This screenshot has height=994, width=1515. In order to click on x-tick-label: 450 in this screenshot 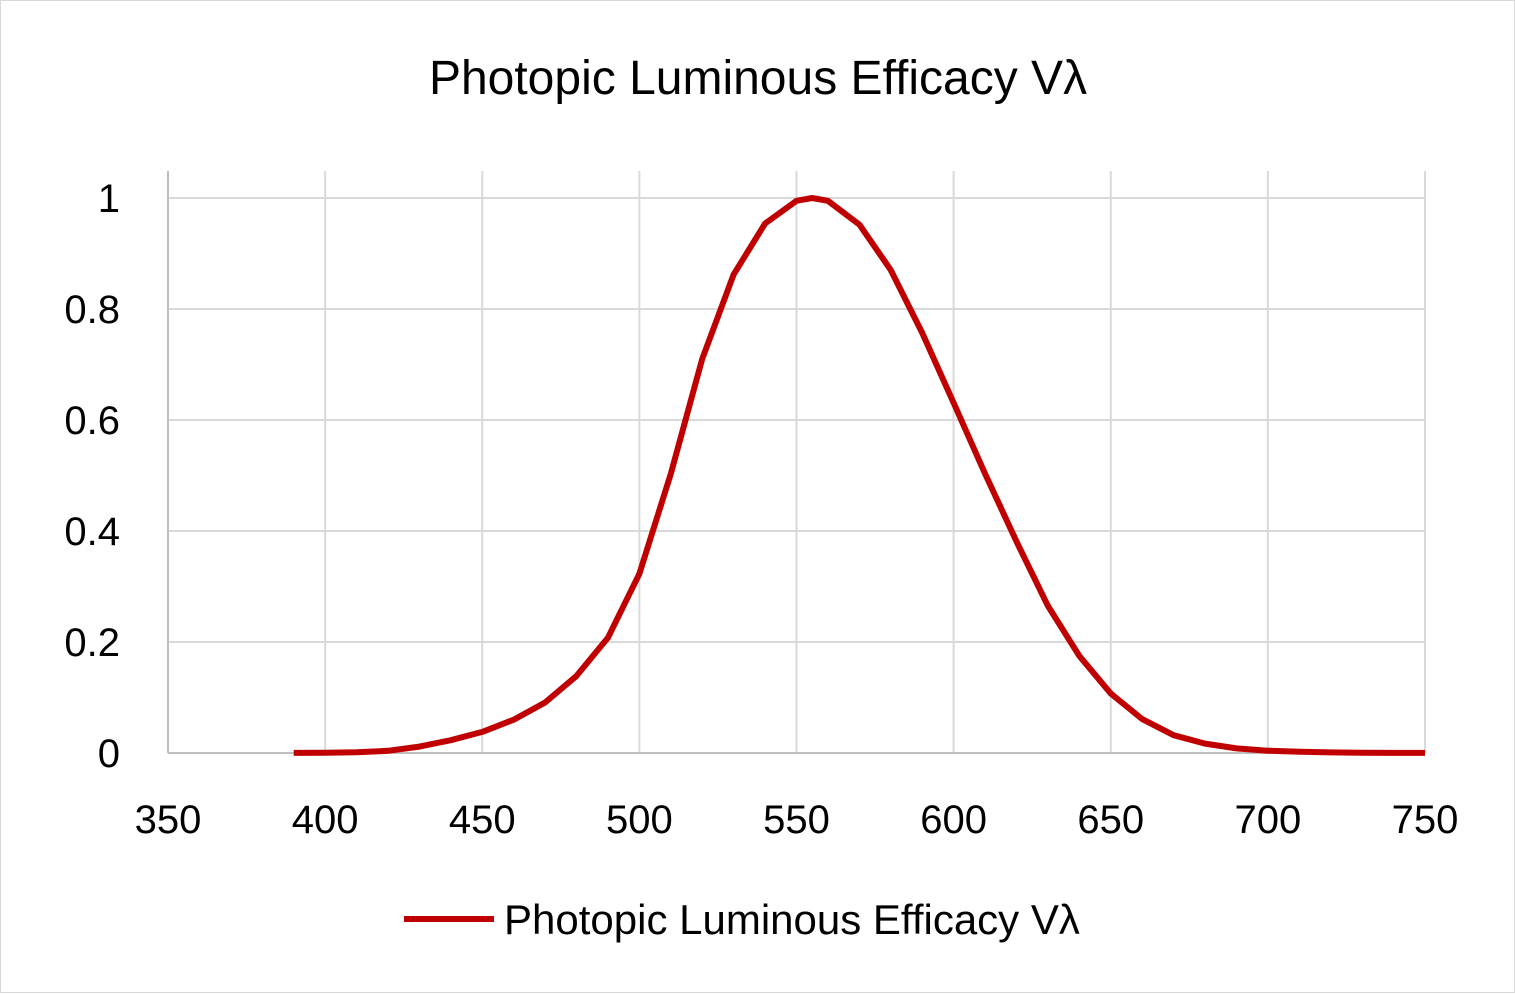, I will do `click(482, 820)`.